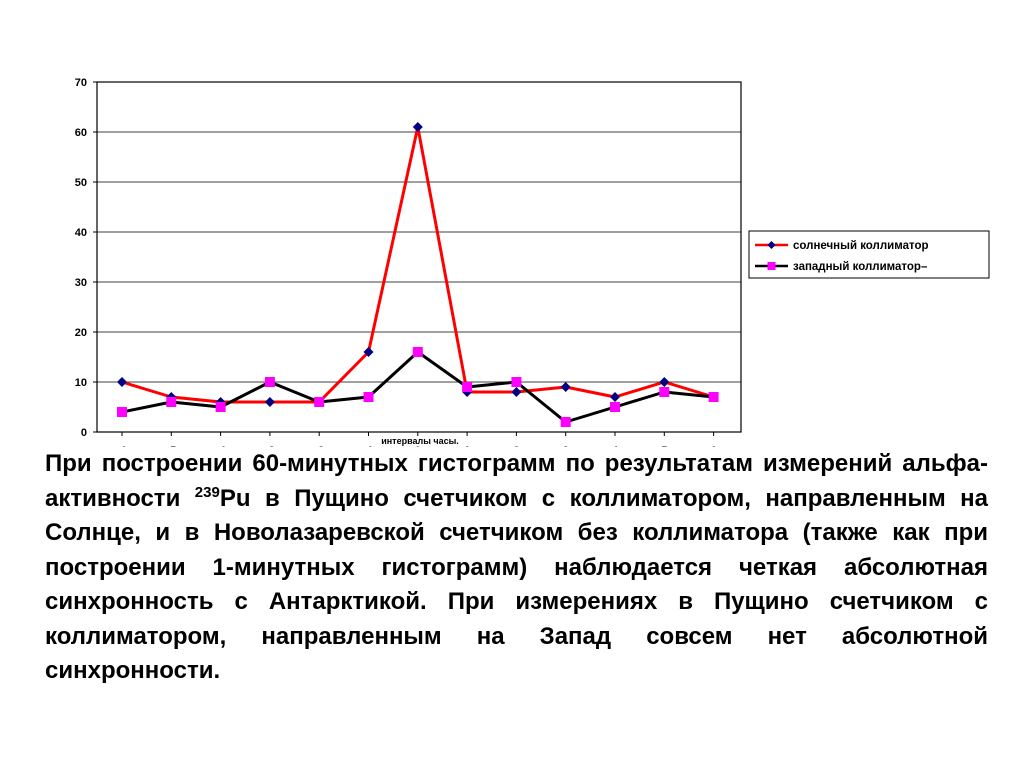  I want to click on y-tick-label: 60, so click(81, 133).